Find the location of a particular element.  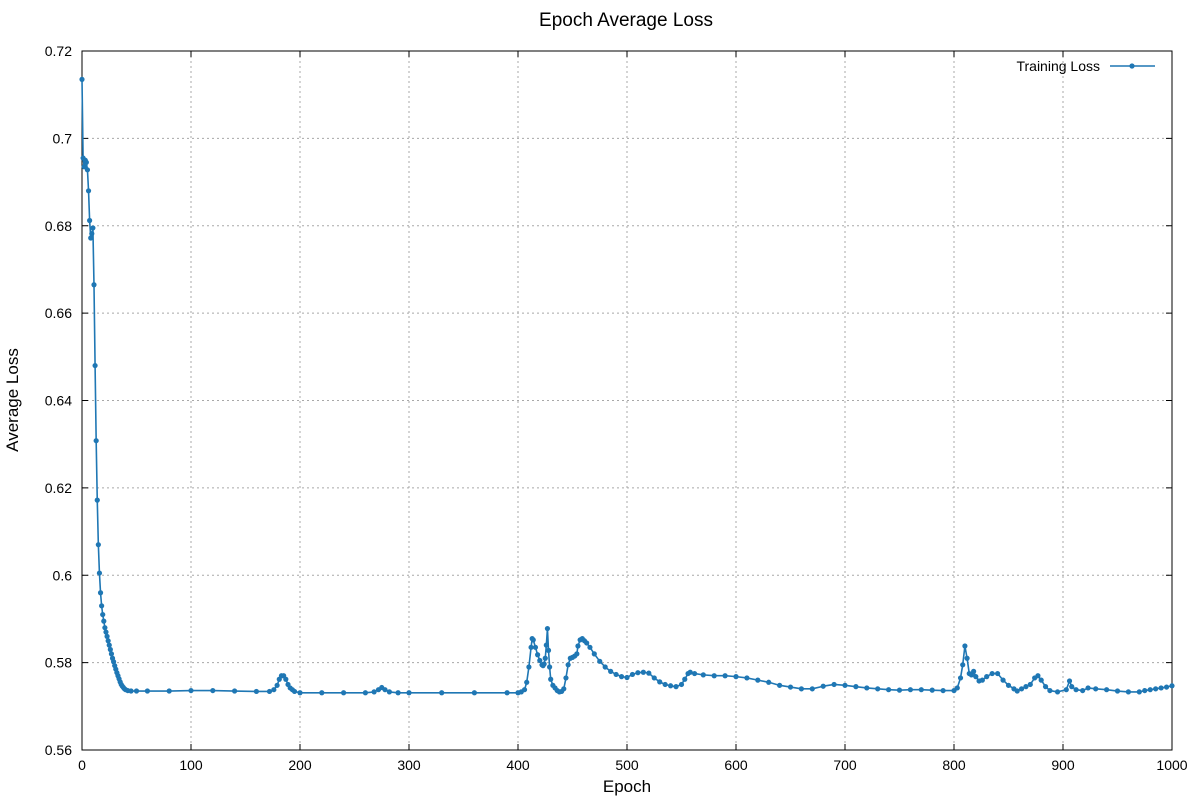

x-tick-label: 300 is located at coordinates (409, 765).